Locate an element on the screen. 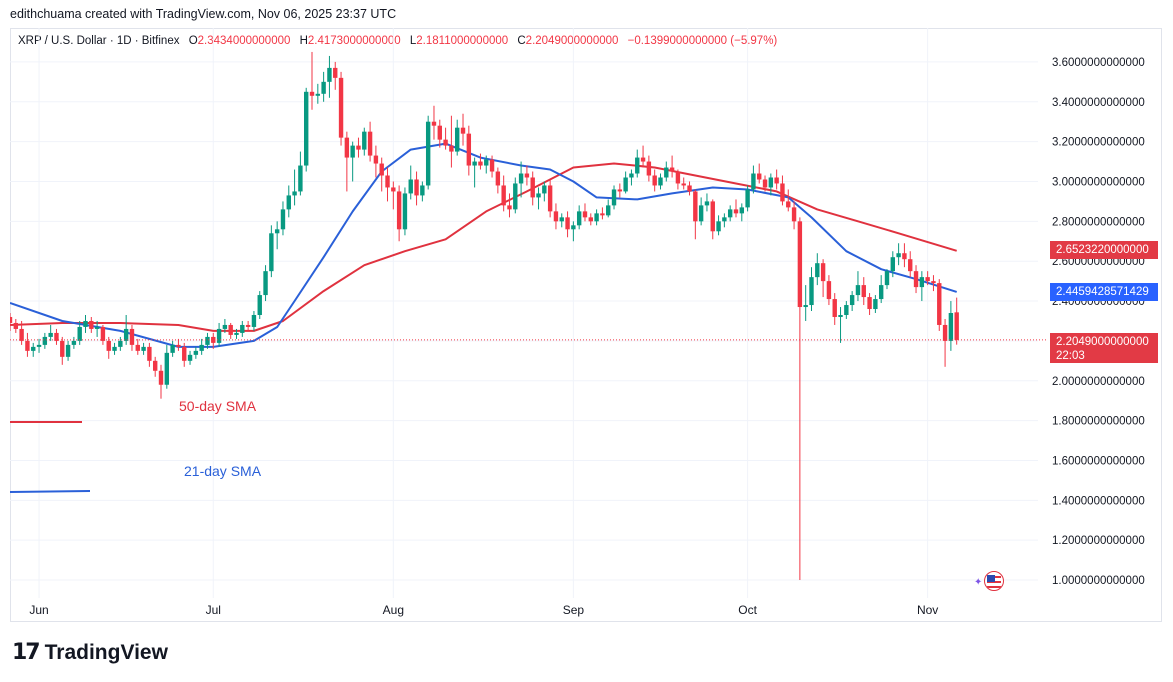 The width and height of the screenshot is (1173, 682). high-label: H is located at coordinates (303, 41).